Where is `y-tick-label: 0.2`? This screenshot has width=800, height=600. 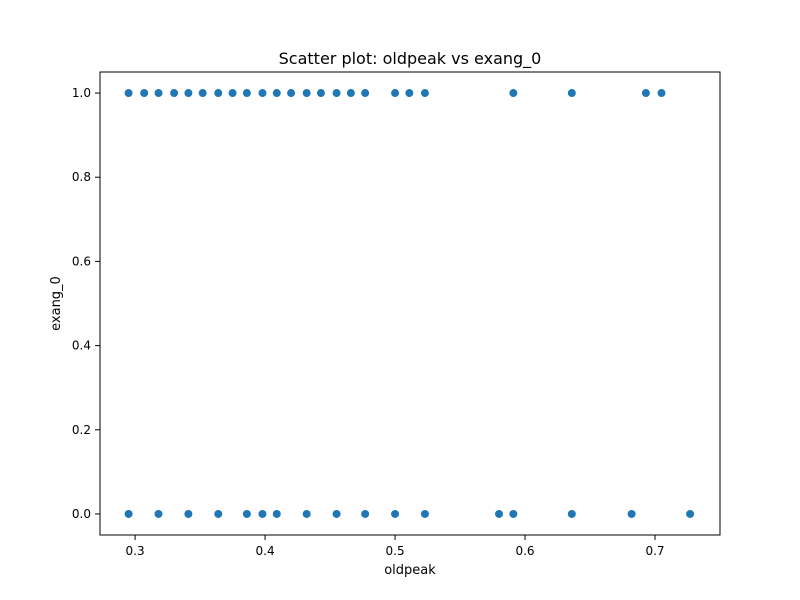 y-tick-label: 0.2 is located at coordinates (81, 430).